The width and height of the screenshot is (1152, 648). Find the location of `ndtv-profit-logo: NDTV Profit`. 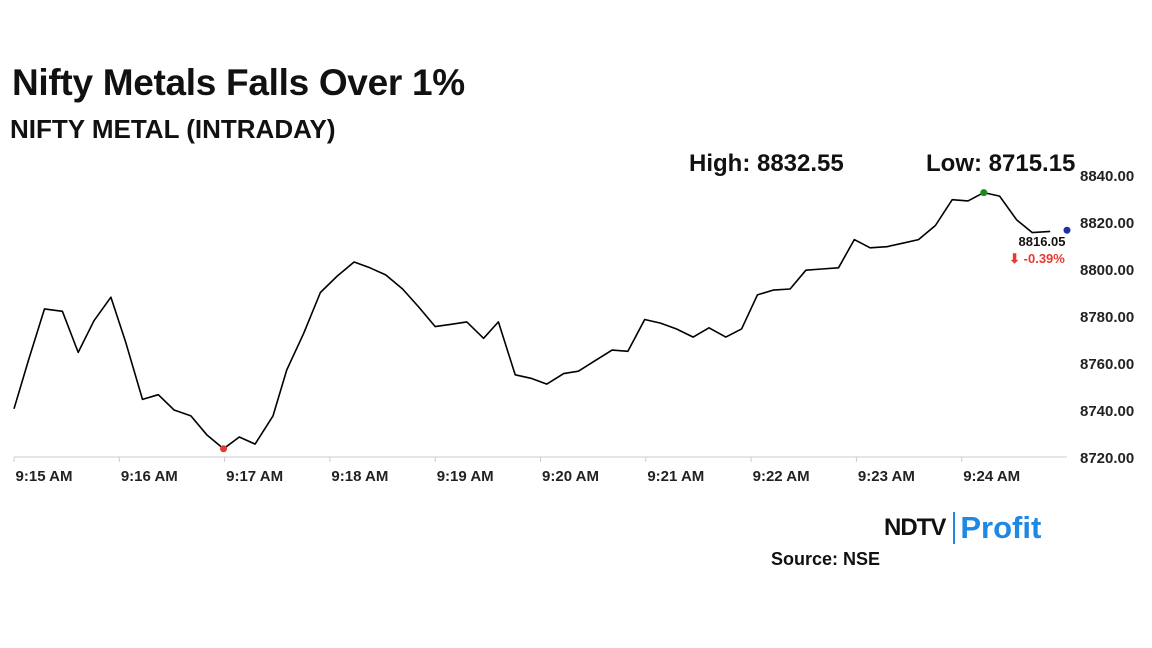

ndtv-profit-logo: NDTV Profit is located at coordinates (962, 528).